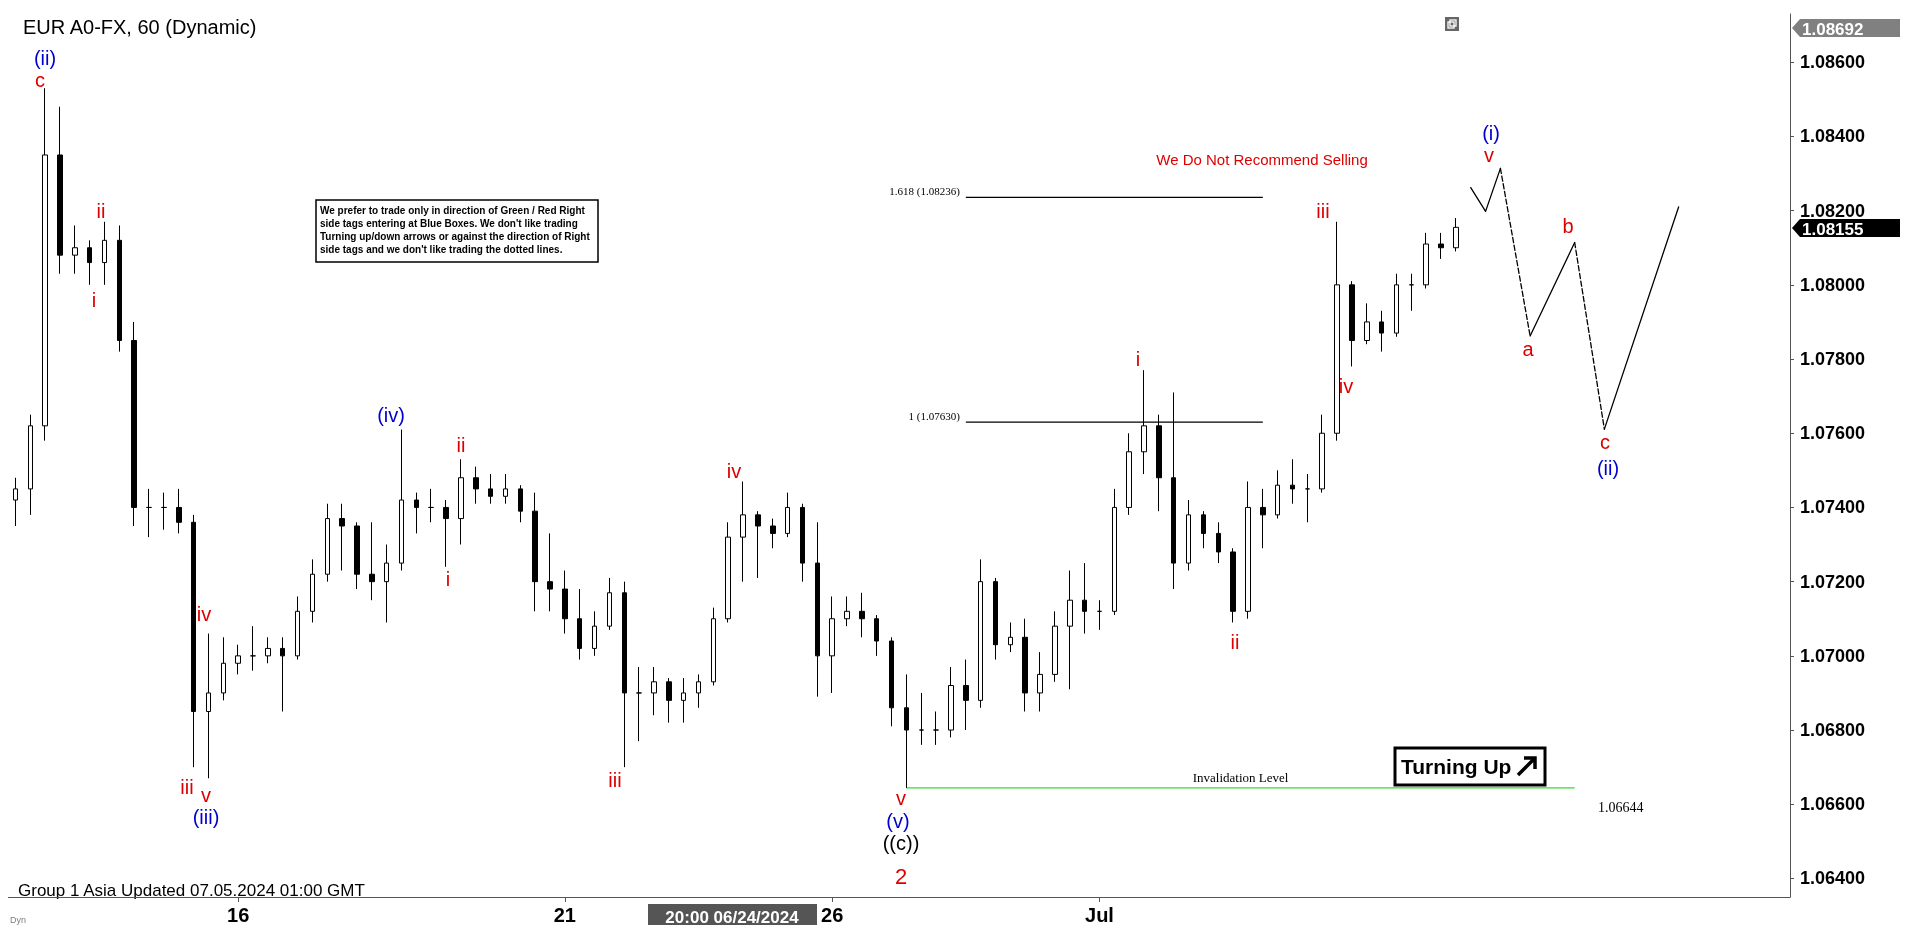 This screenshot has height=933, width=1912. I want to click on annotation: (ii), so click(45, 58).